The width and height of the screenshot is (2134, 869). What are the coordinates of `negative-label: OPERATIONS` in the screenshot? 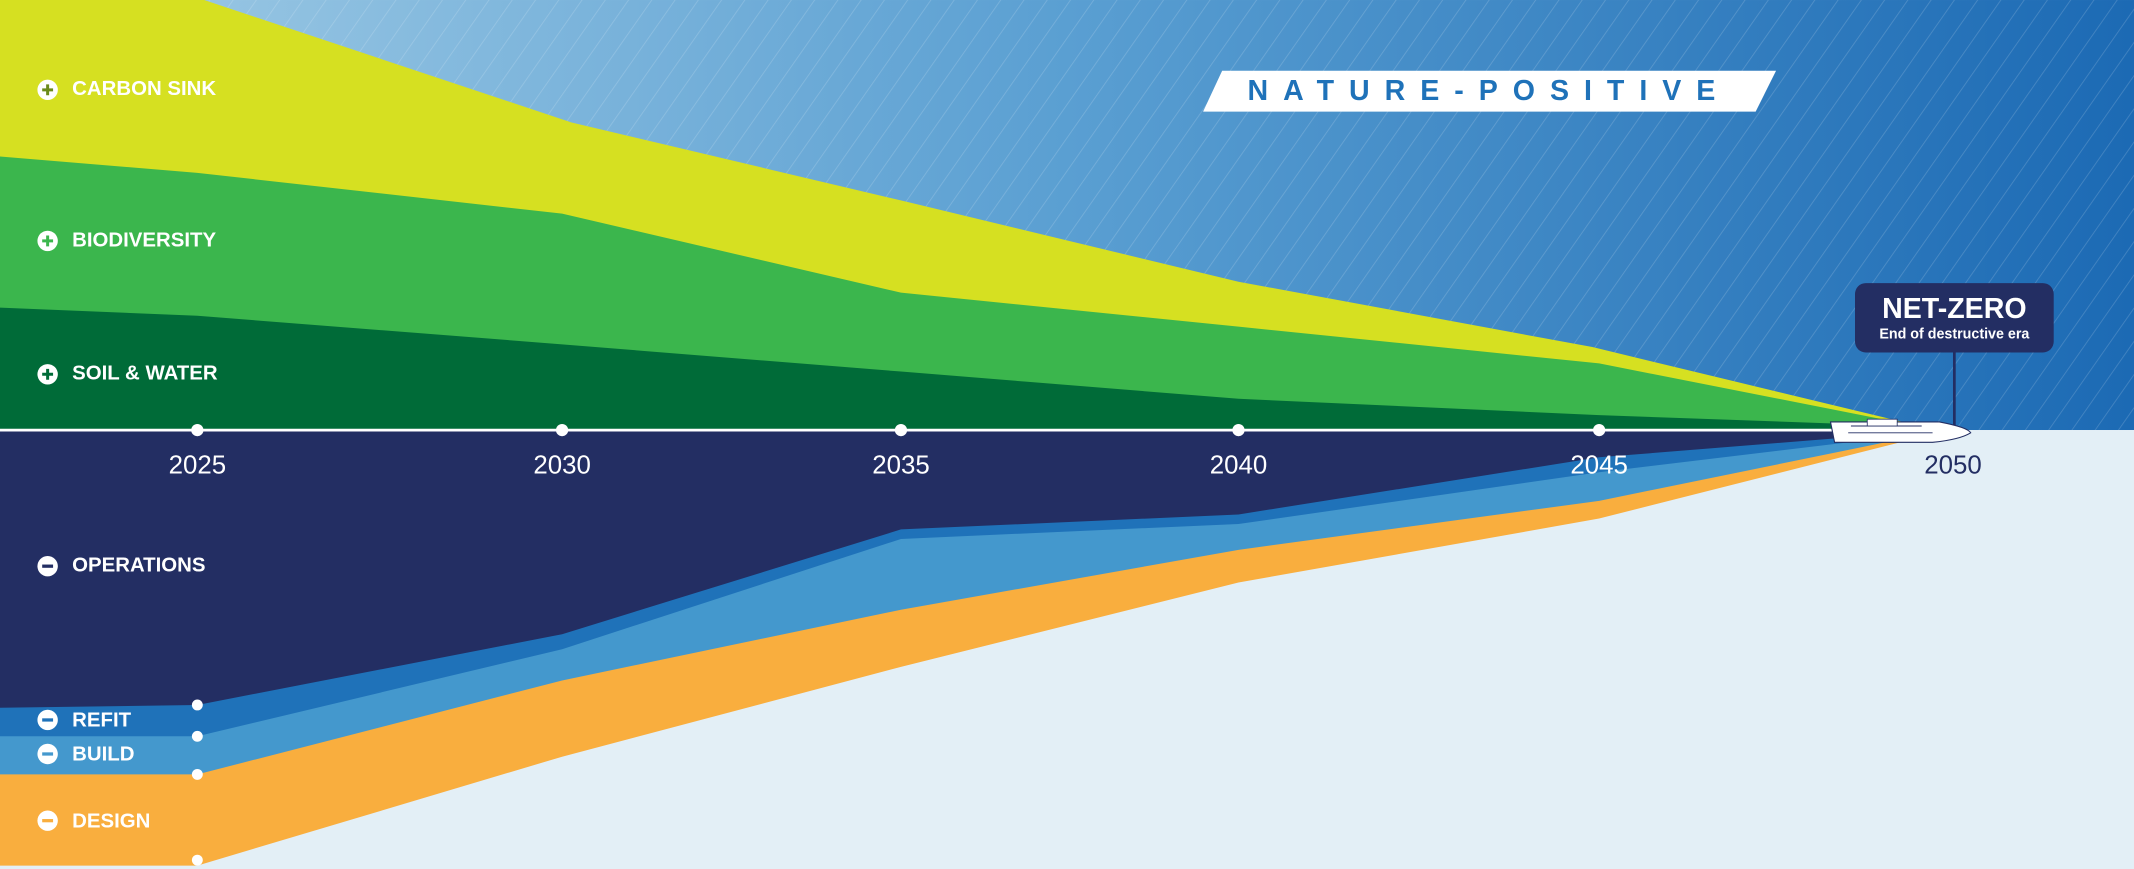 It's located at (138, 566).